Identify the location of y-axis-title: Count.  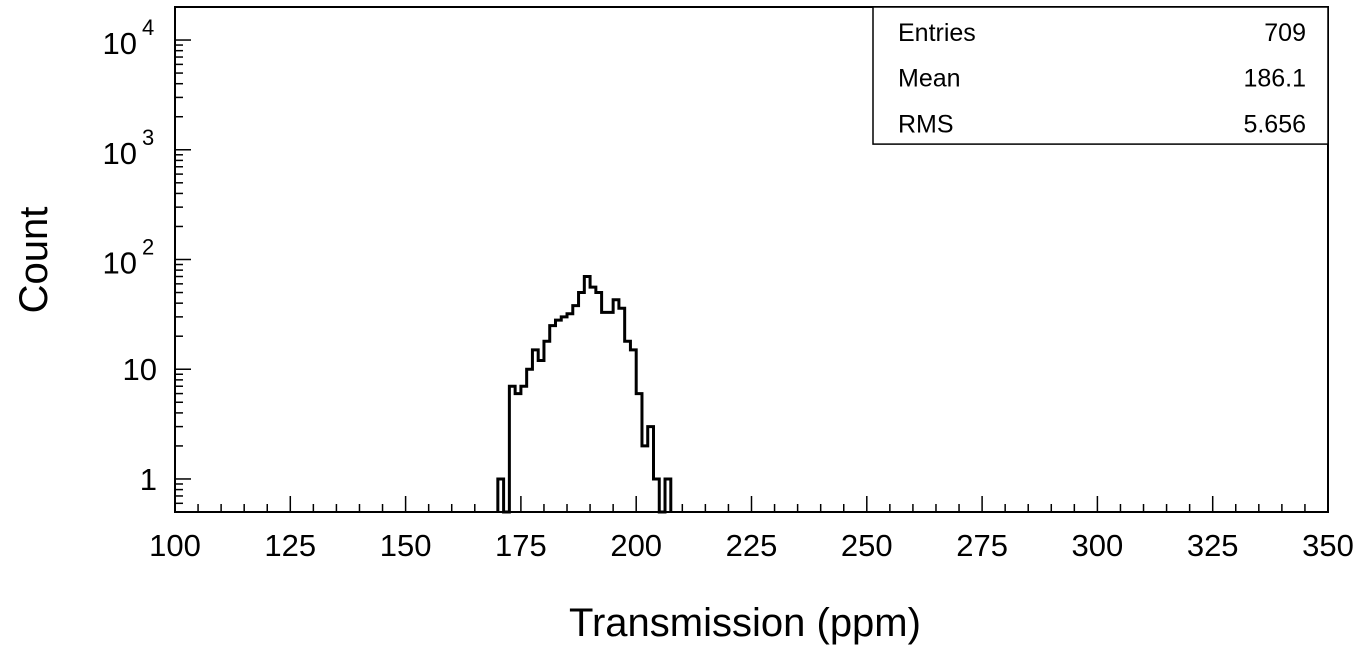
(34, 260).